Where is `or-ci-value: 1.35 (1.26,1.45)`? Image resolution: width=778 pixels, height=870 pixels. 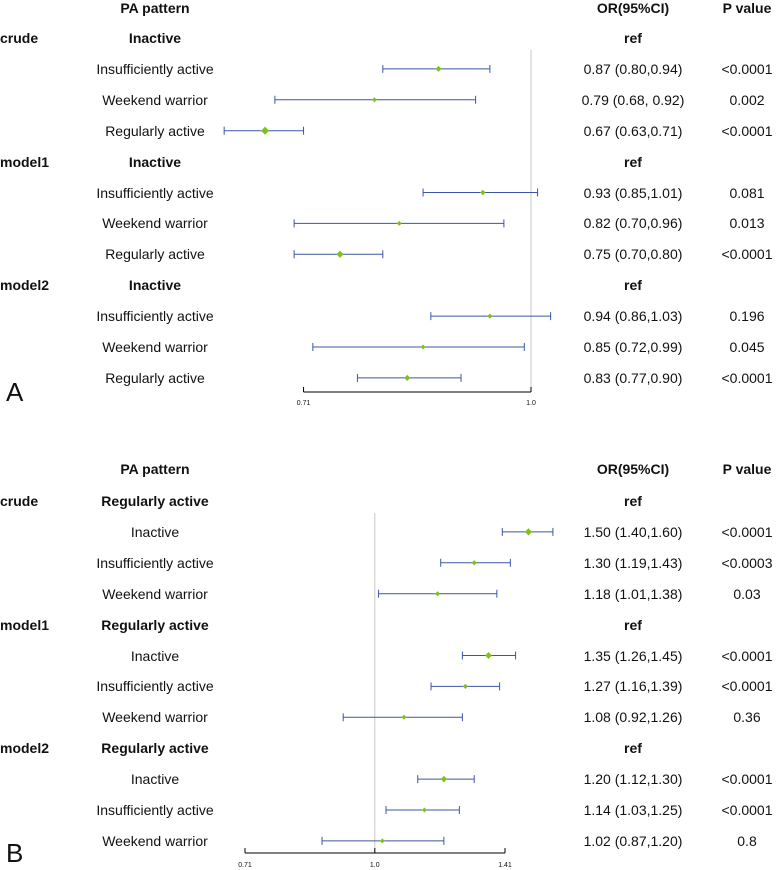
or-ci-value: 1.35 (1.26,1.45) is located at coordinates (633, 655).